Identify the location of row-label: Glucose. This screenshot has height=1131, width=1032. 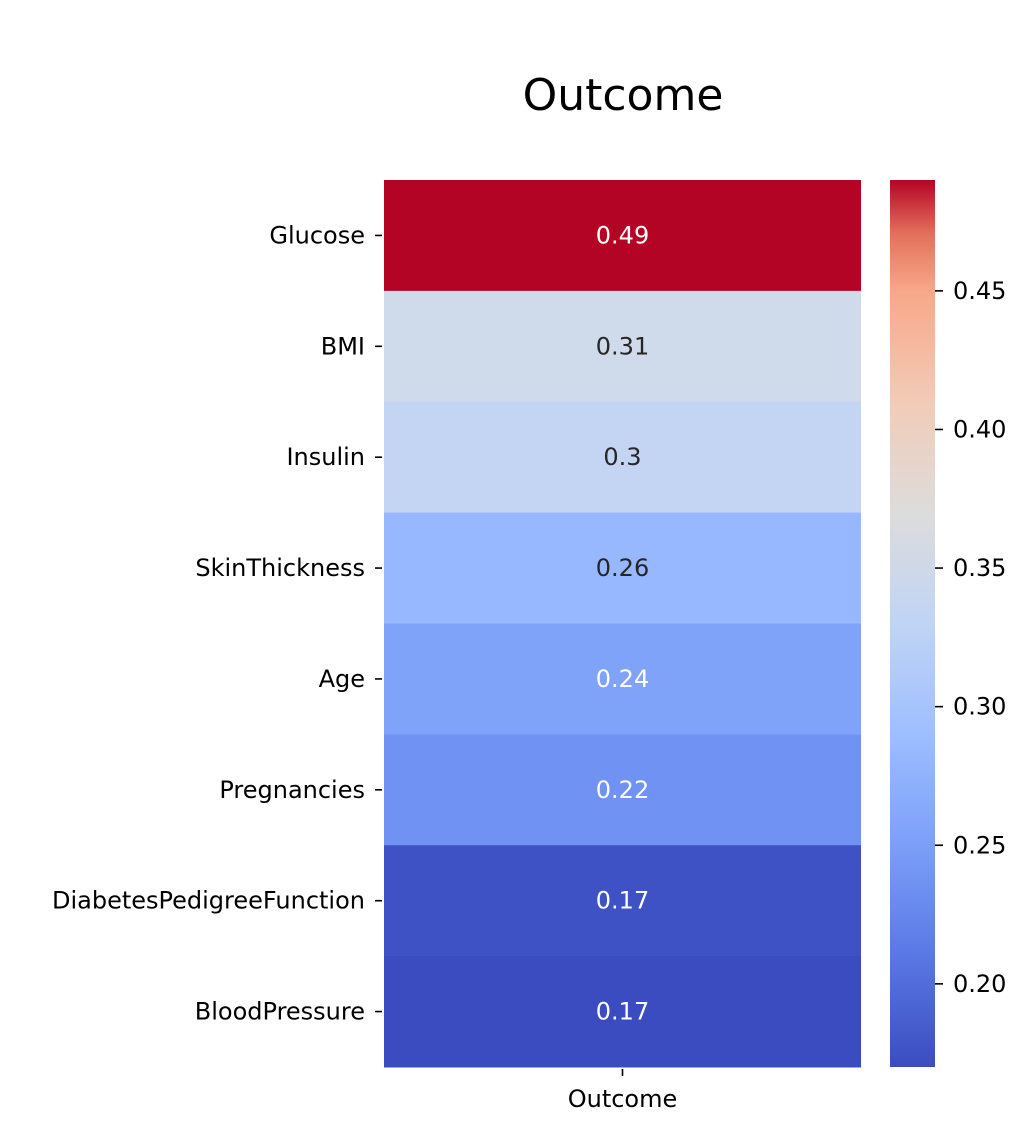
(317, 235).